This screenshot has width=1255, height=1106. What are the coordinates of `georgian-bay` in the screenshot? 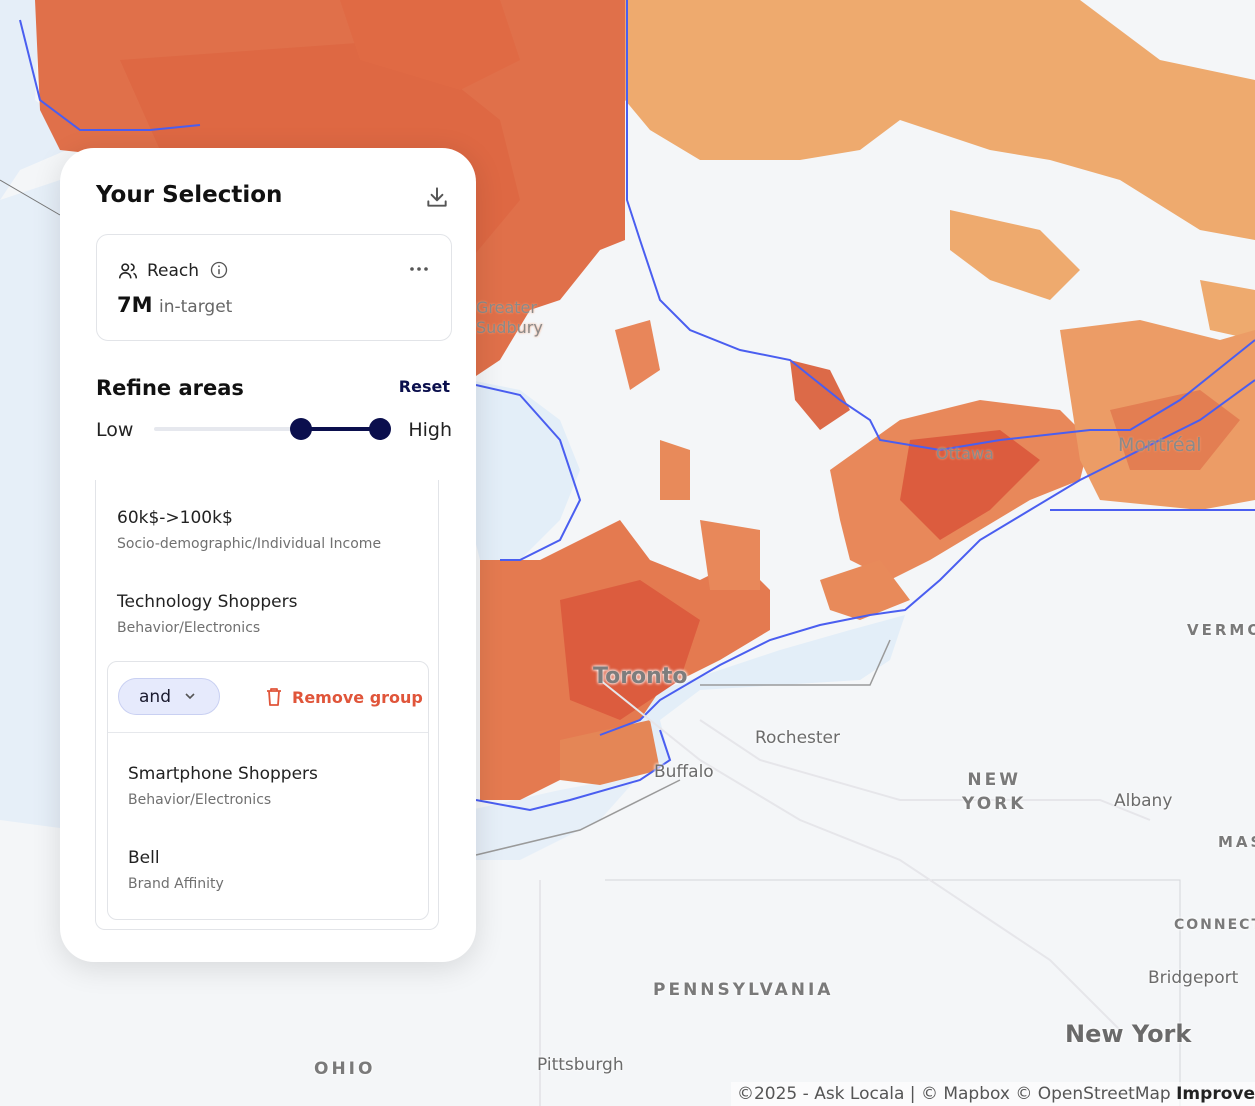 It's located at (525, 470).